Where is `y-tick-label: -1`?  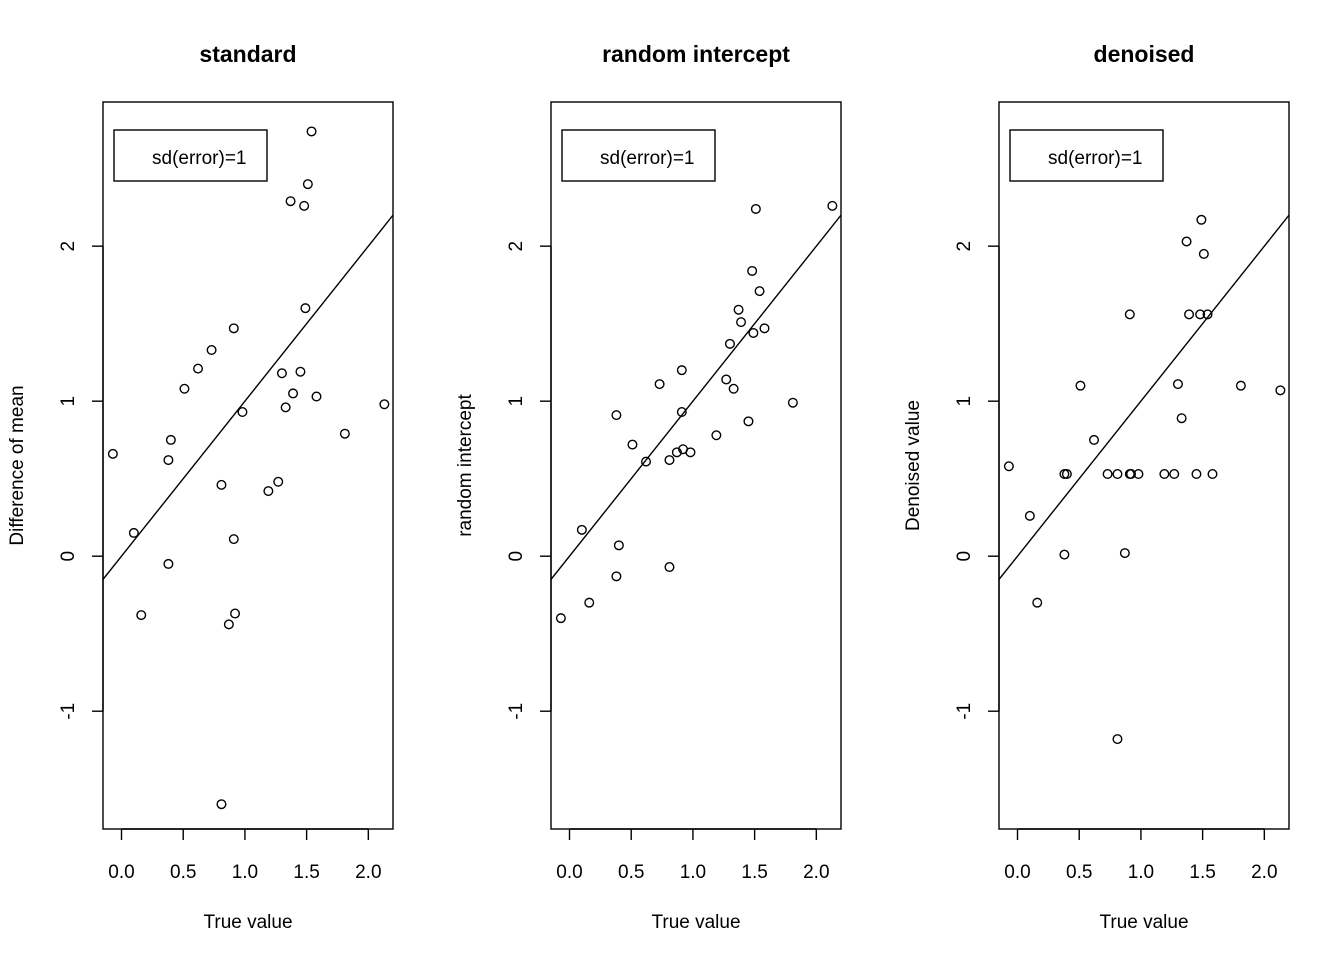 y-tick-label: -1 is located at coordinates (68, 711).